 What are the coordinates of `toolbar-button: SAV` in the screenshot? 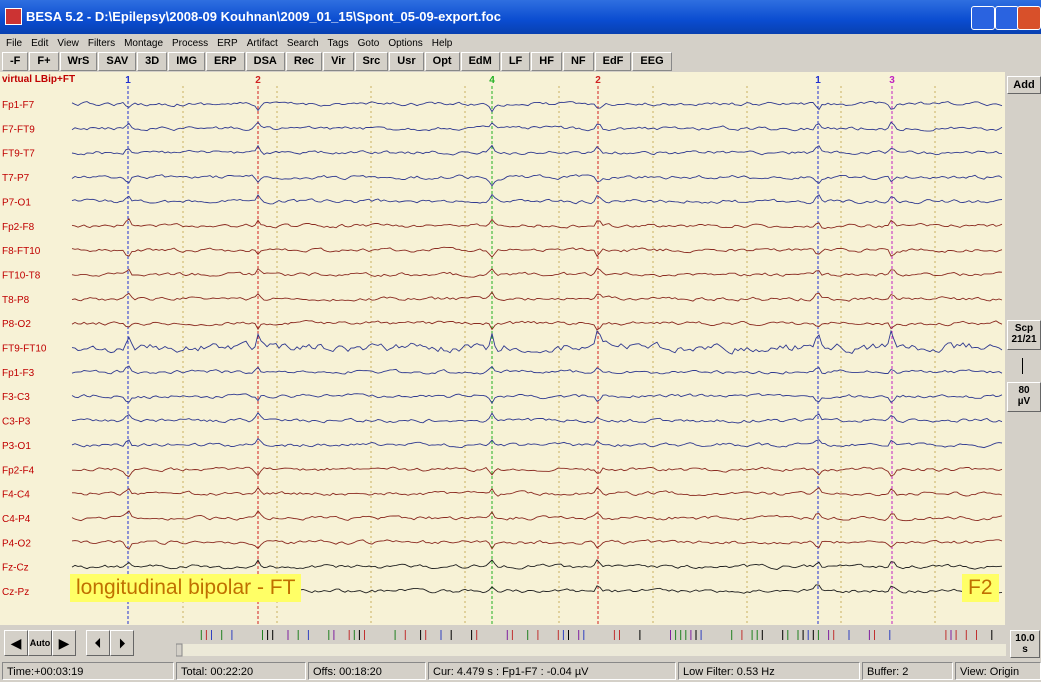 It's located at (117, 61).